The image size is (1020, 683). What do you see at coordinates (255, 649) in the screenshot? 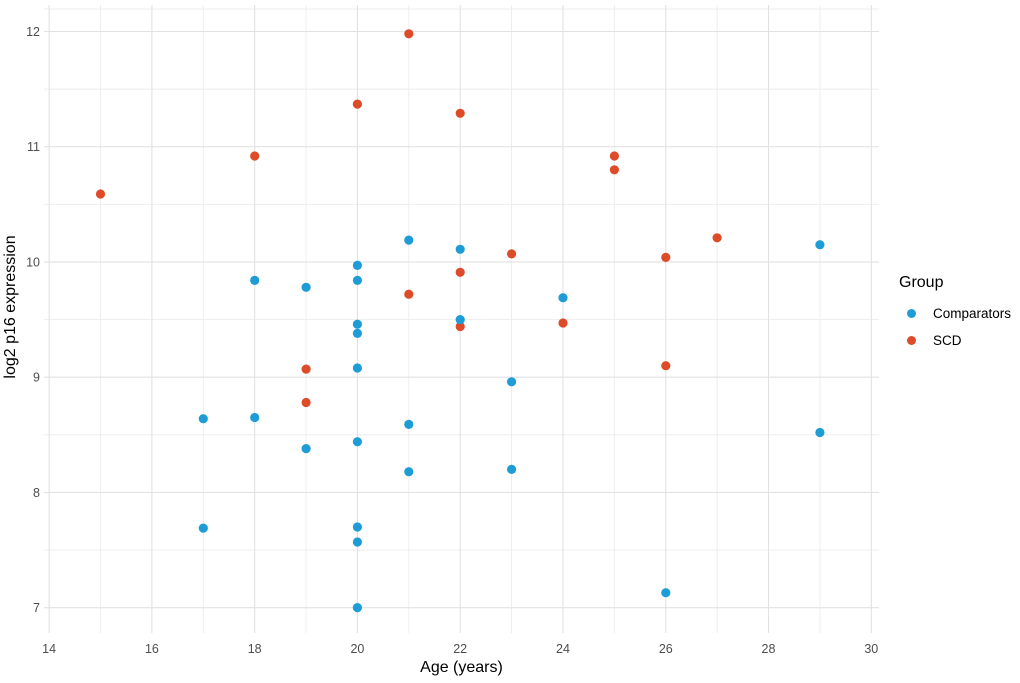
I see `x-tick-label: 18` at bounding box center [255, 649].